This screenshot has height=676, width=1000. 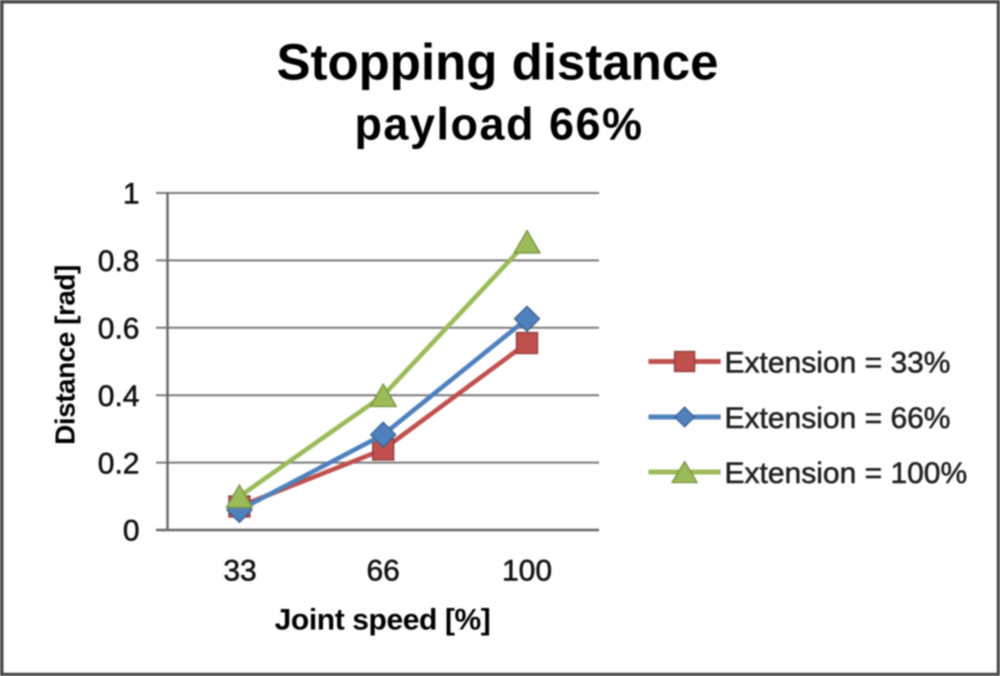 What do you see at coordinates (239, 571) in the screenshot?
I see `svg-text: 33` at bounding box center [239, 571].